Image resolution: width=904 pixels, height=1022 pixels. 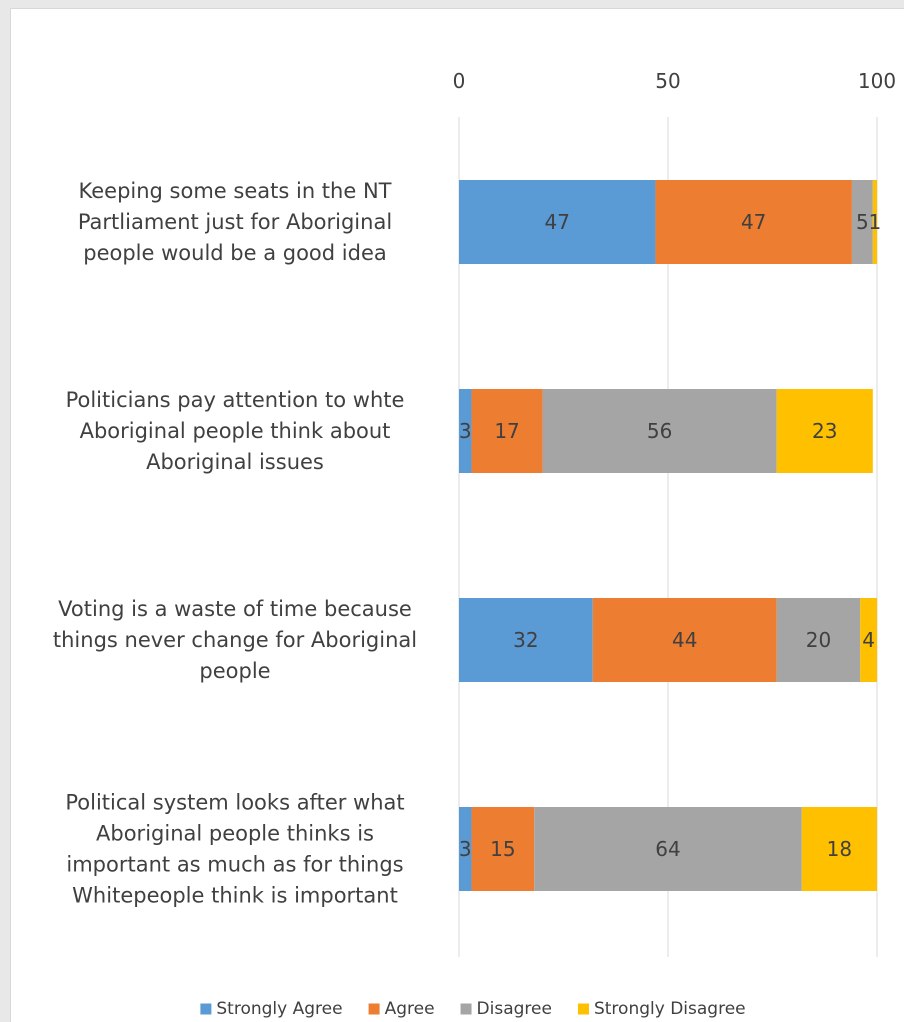 I want to click on bar-segment-4-disagree, so click(x=668, y=849).